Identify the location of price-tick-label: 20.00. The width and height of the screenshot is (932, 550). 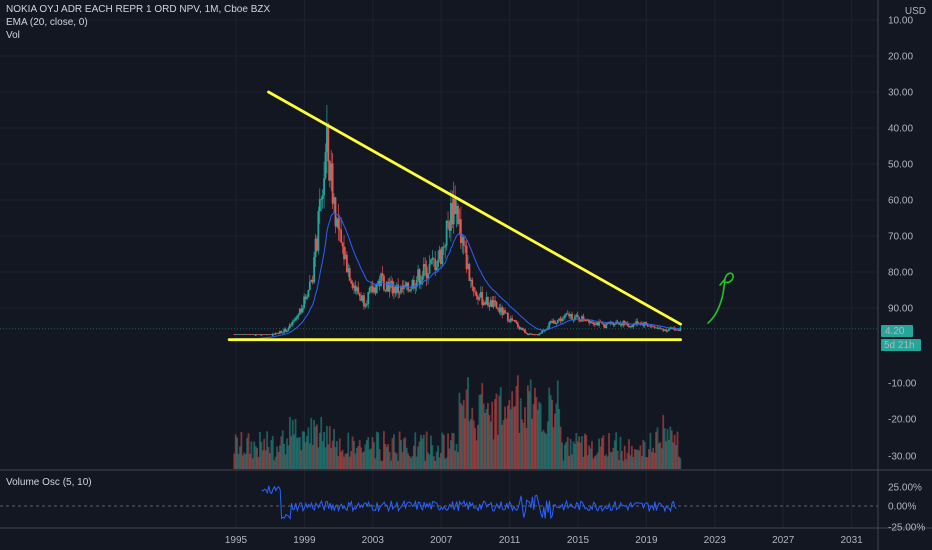
(900, 57).